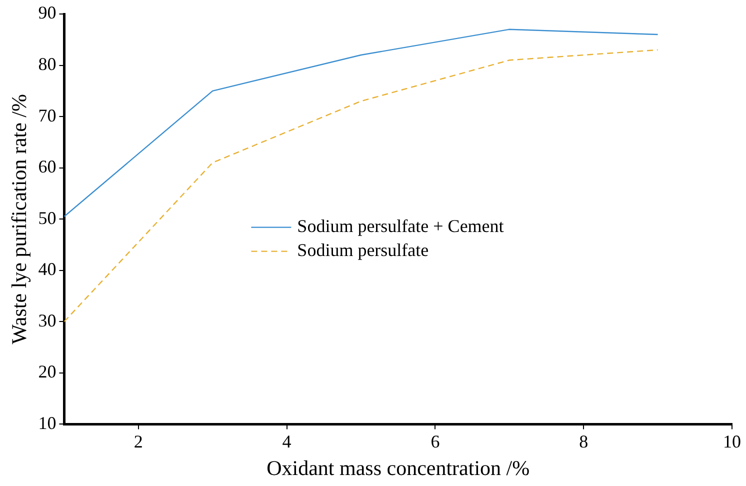  Describe the element at coordinates (398, 468) in the screenshot. I see `x-axis-title: Oxidant mass concentration /%` at that location.